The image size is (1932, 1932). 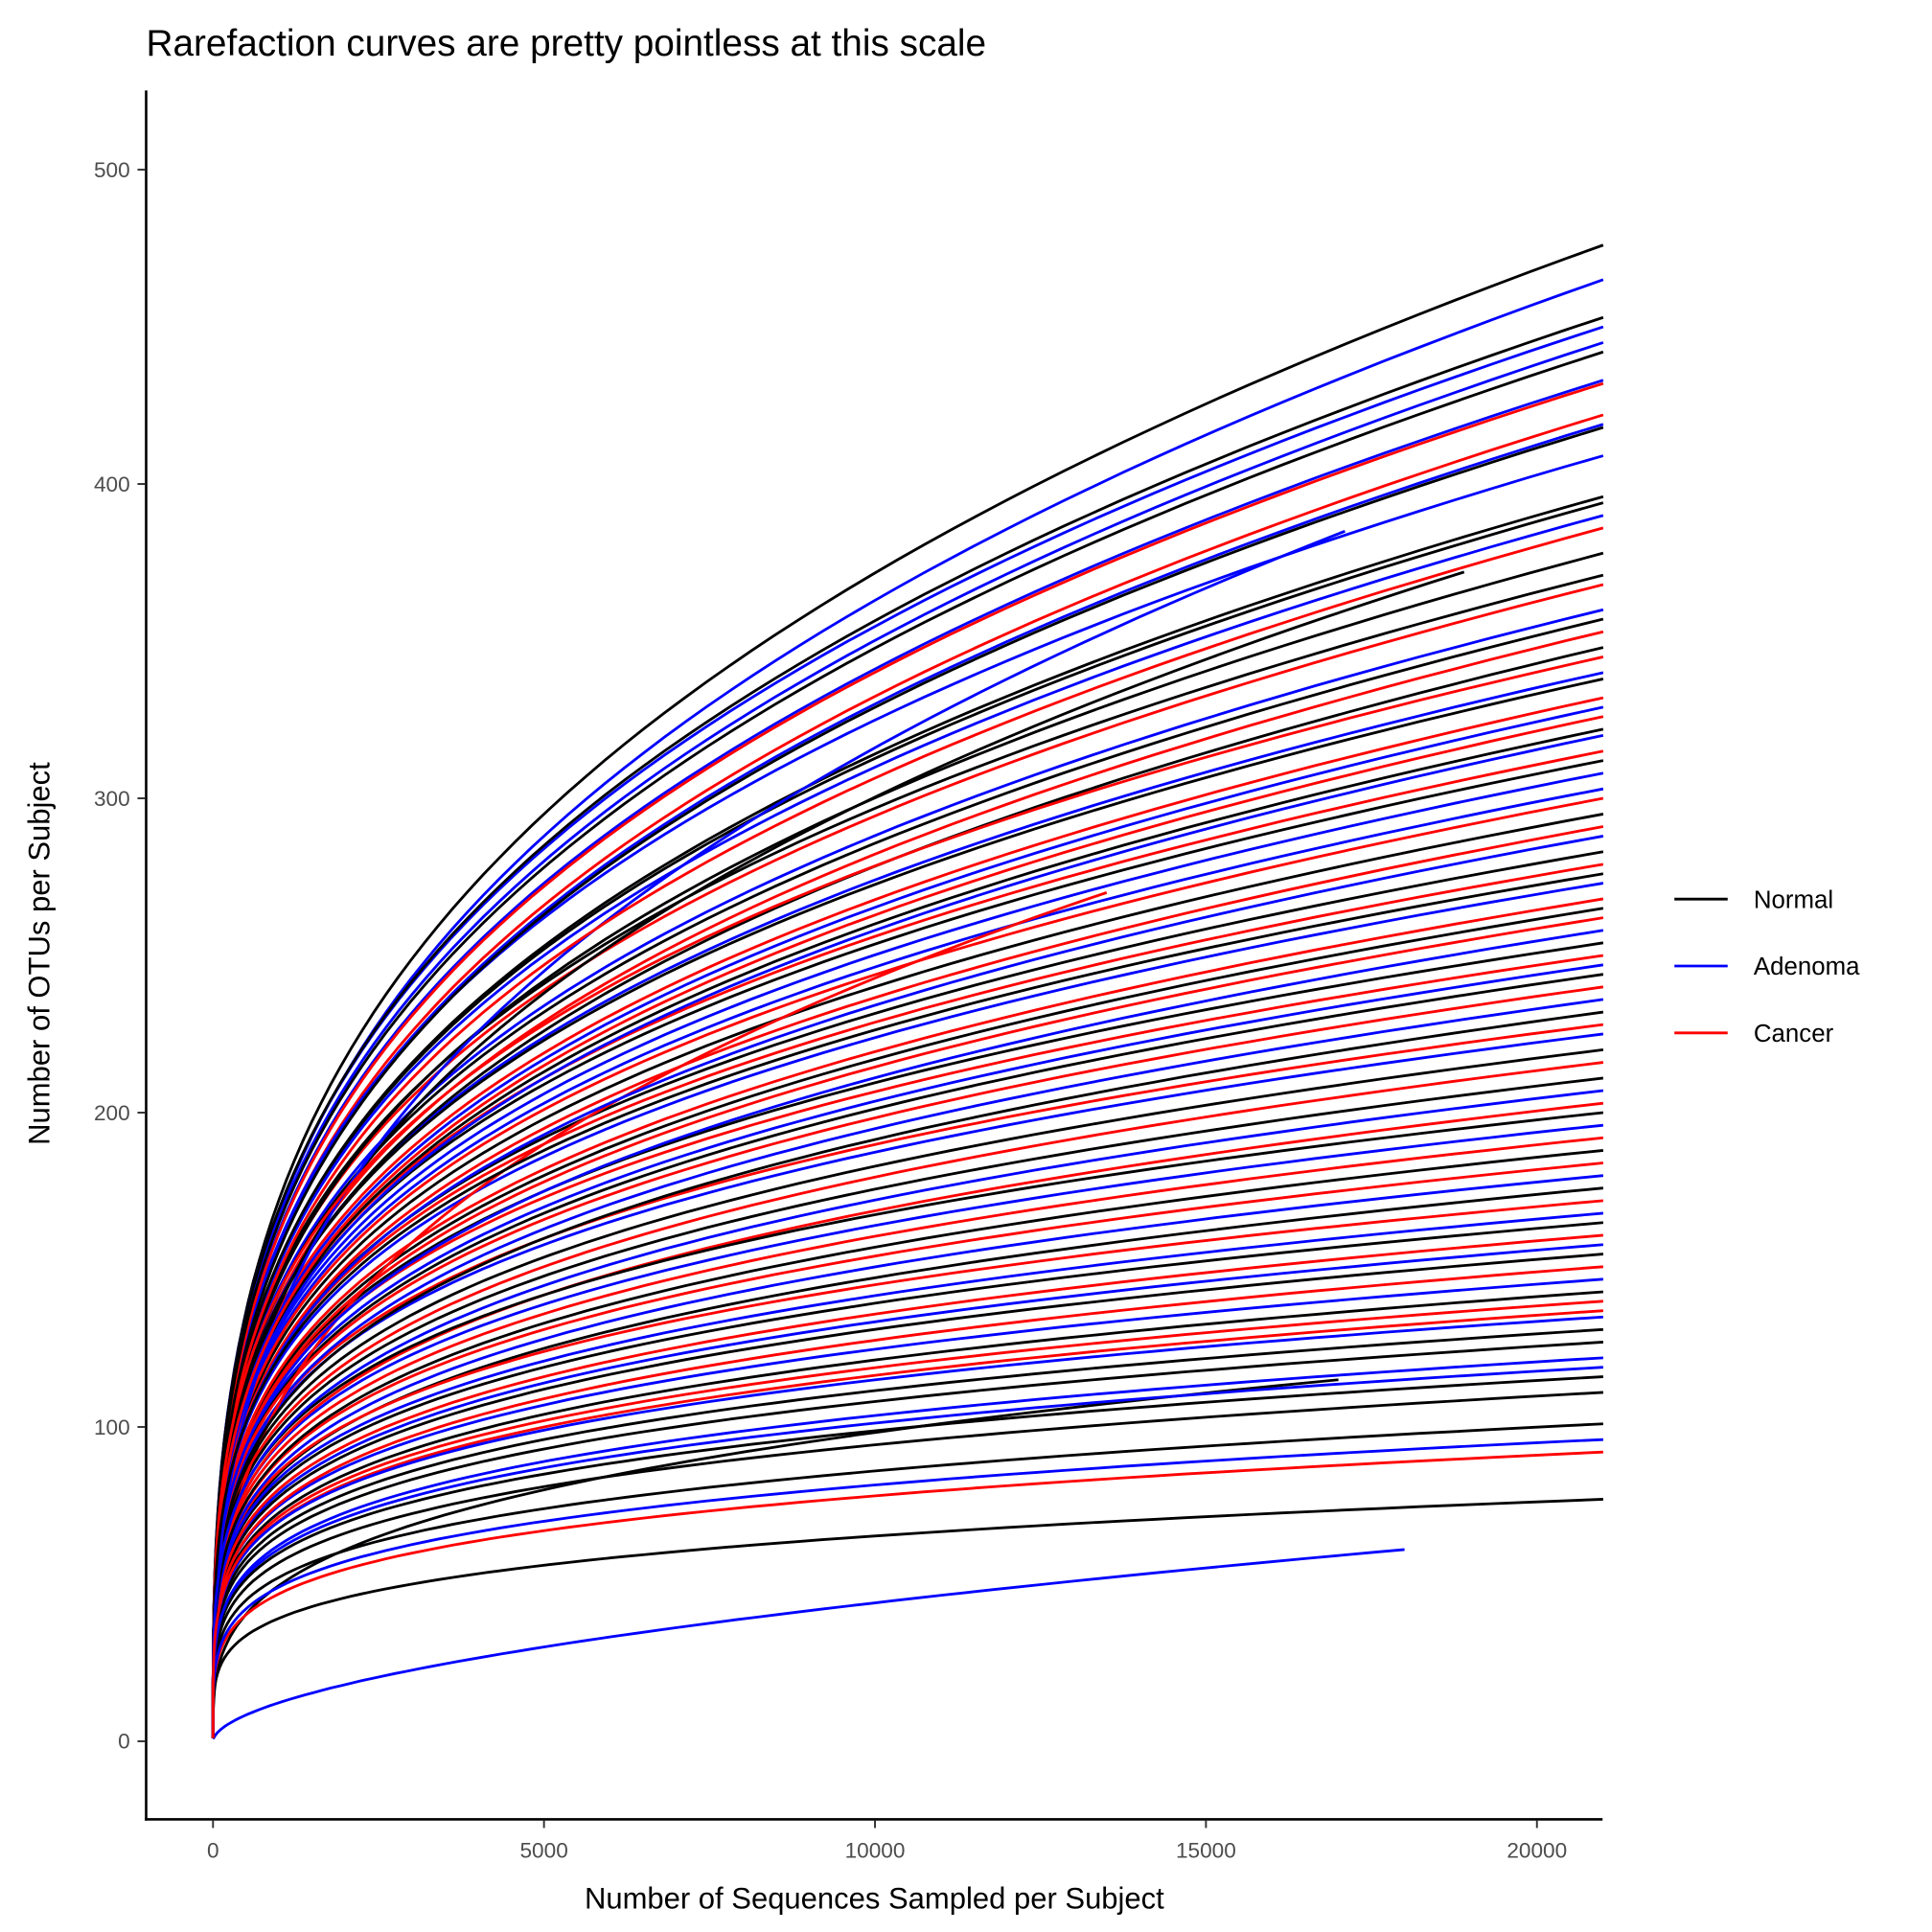 I want to click on curve-cancer, so click(x=907, y=1594).